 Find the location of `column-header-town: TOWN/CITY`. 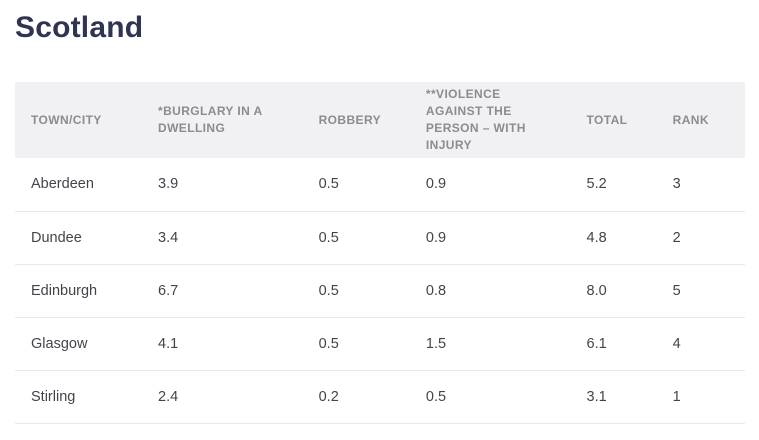

column-header-town: TOWN/CITY is located at coordinates (78, 120).